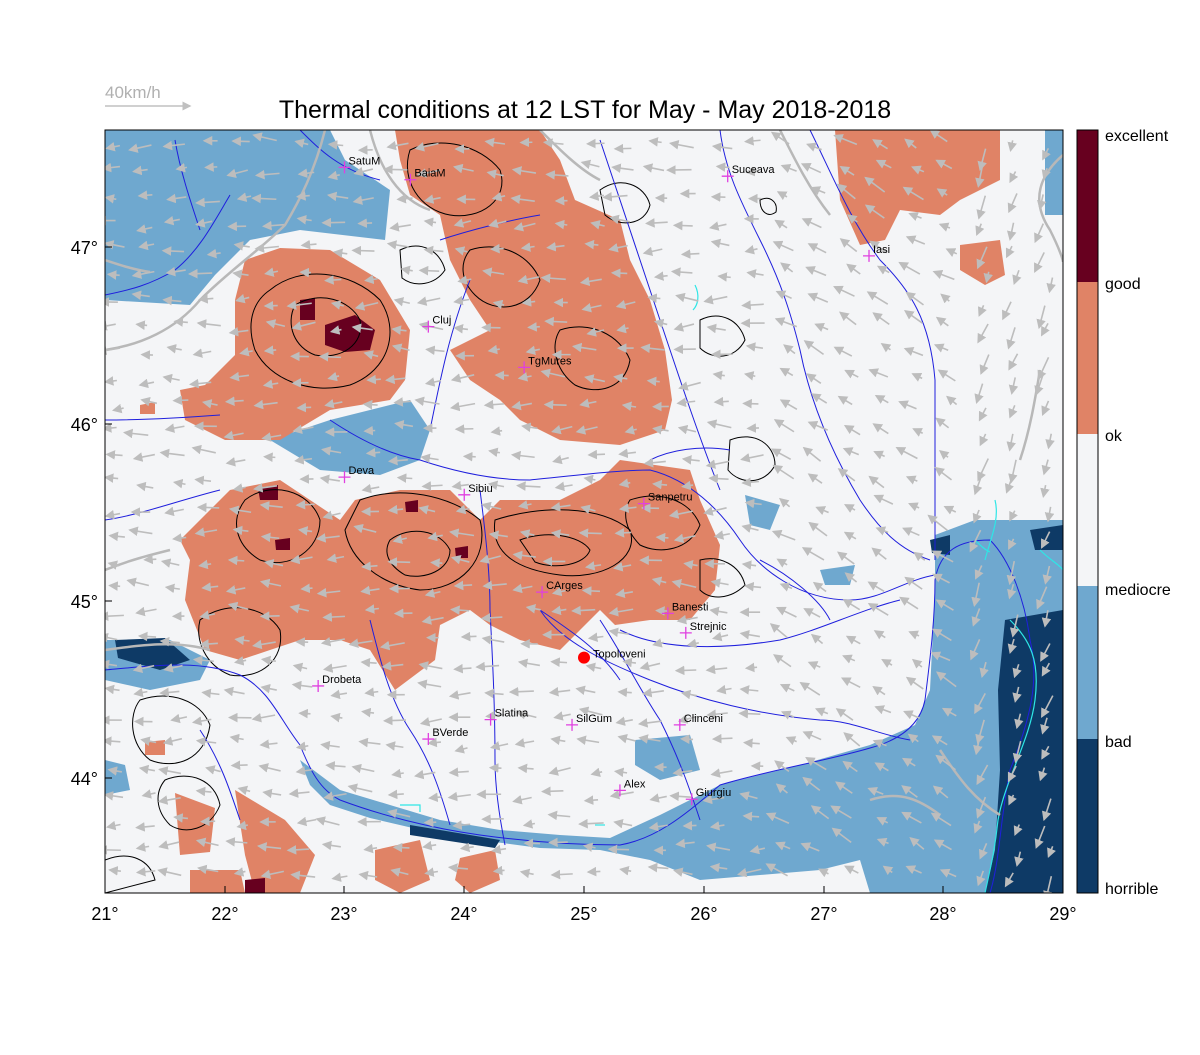 This screenshot has width=1200, height=1055. Describe the element at coordinates (84, 248) in the screenshot. I see `y-tick-label: 47°` at that location.